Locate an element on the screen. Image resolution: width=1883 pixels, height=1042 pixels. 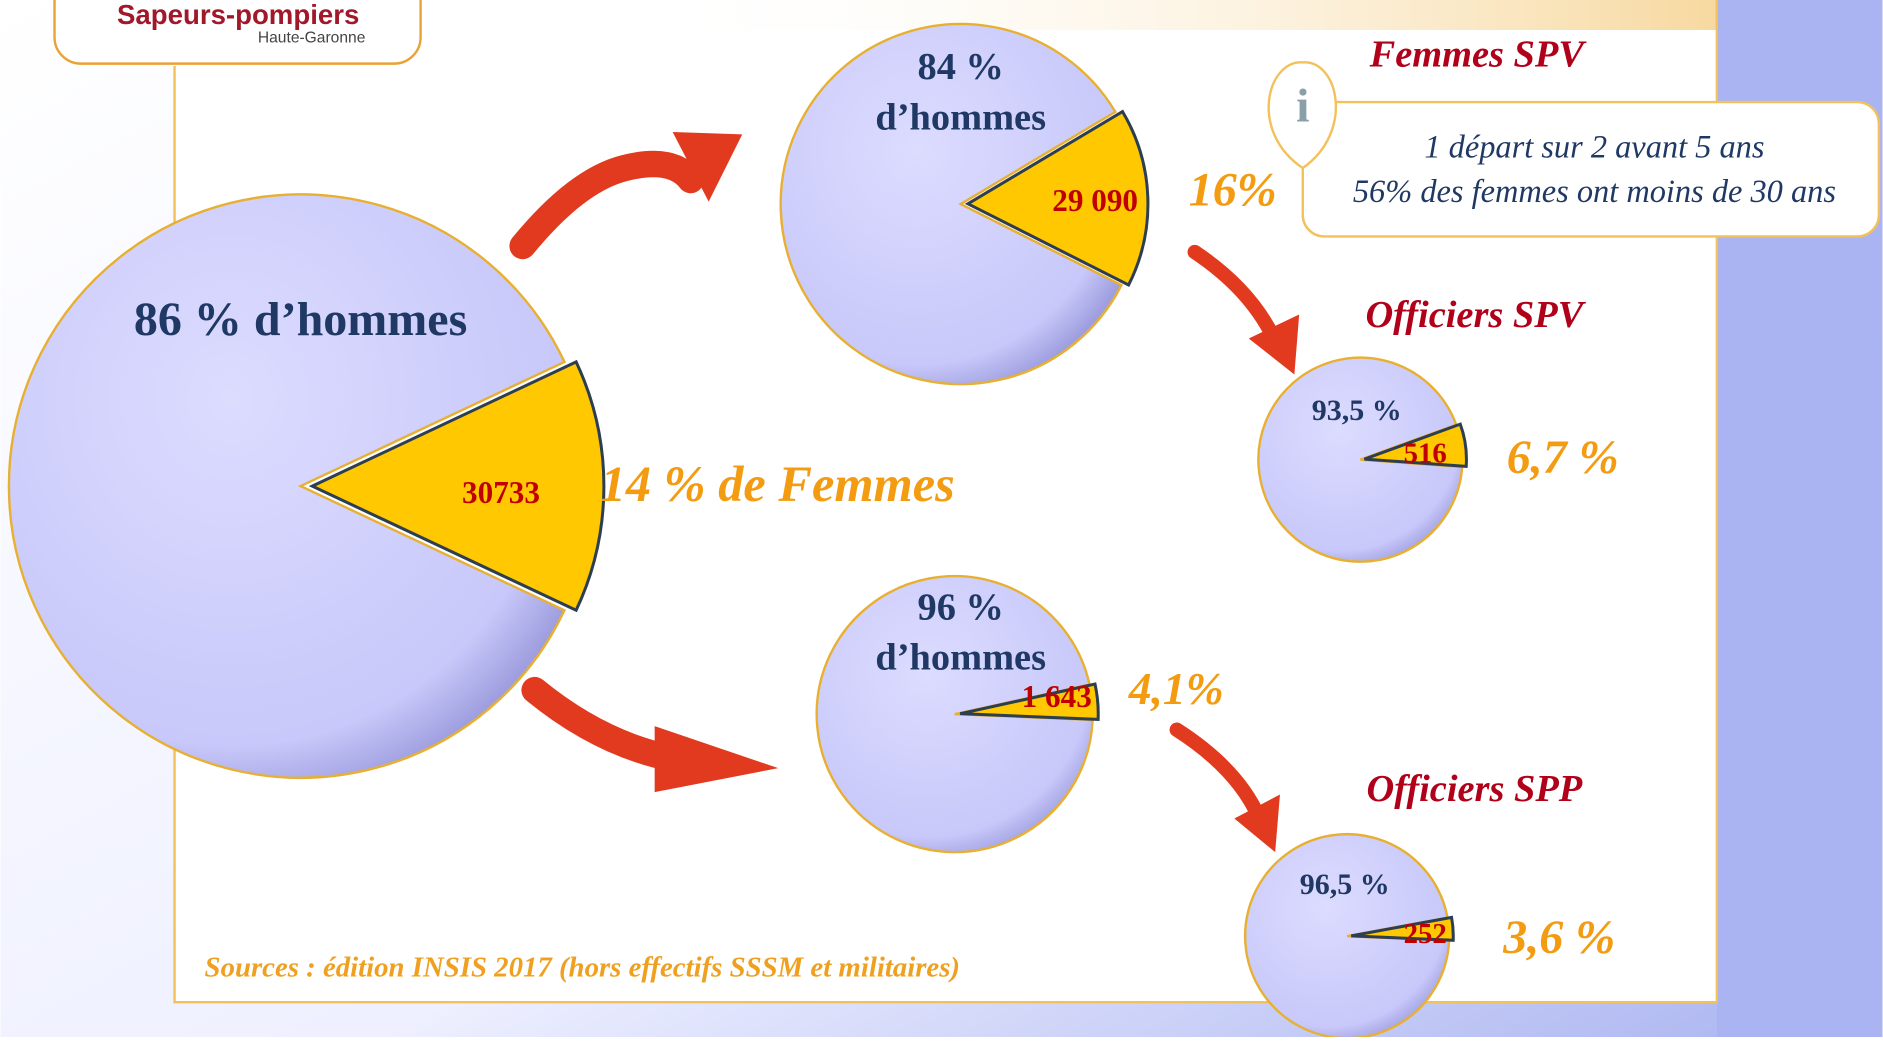
count-label: 1 643 is located at coordinates (1057, 696).